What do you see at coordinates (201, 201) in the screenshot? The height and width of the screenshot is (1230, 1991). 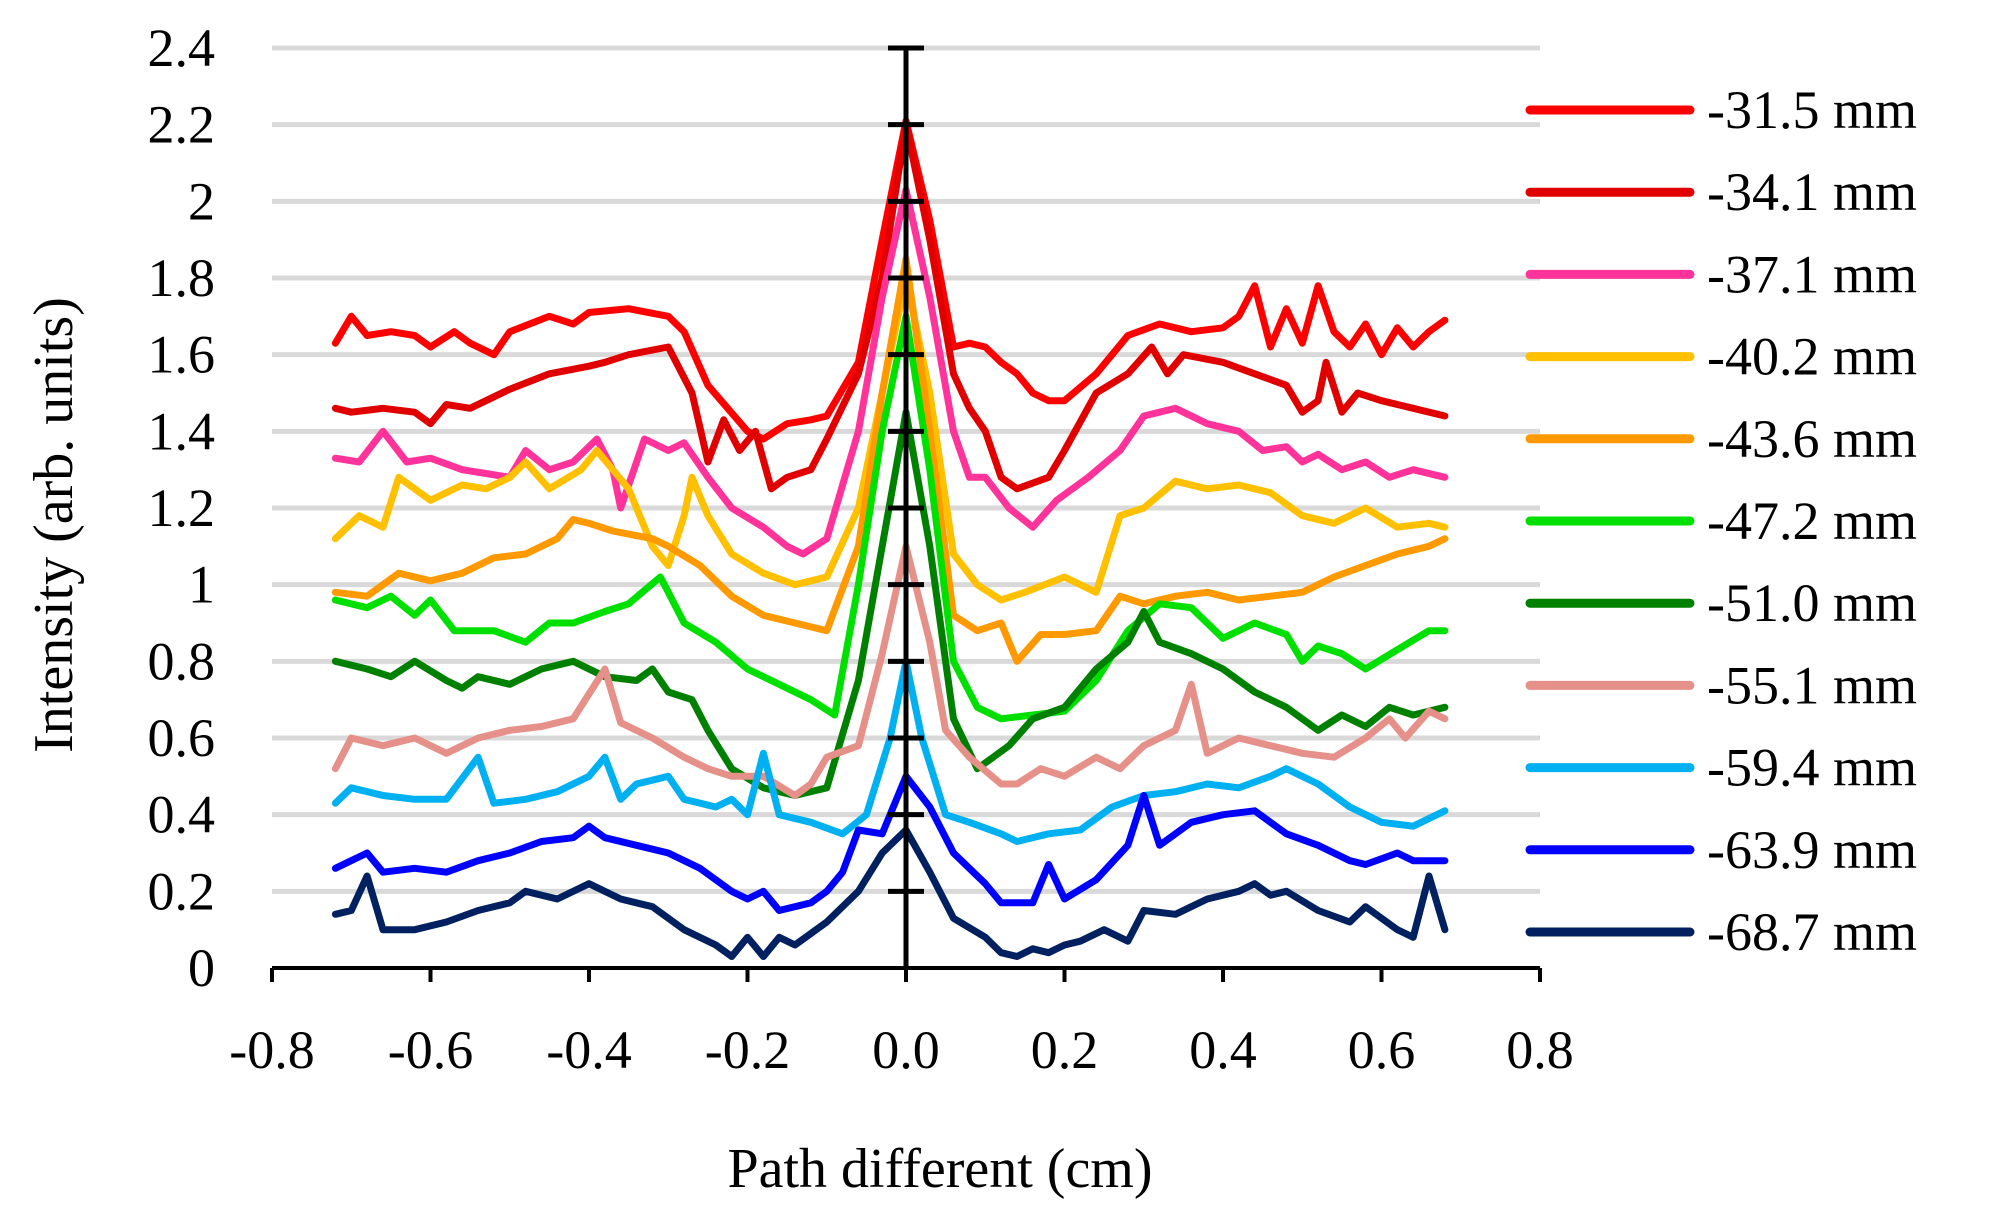 I see `y-tick-label: 2` at bounding box center [201, 201].